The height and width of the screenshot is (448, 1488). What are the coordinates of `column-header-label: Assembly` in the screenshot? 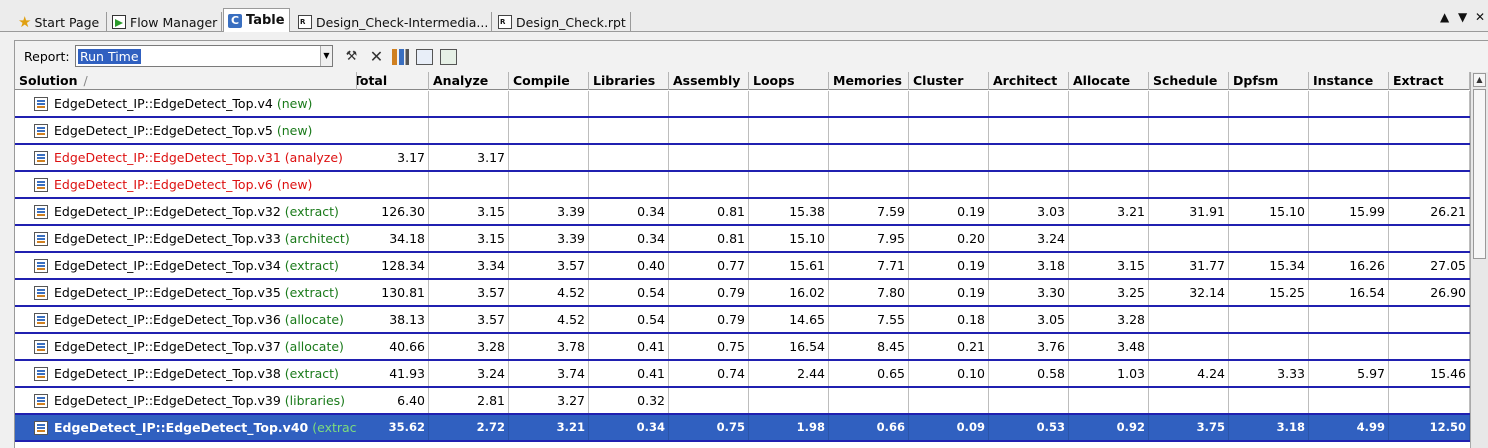 It's located at (707, 80).